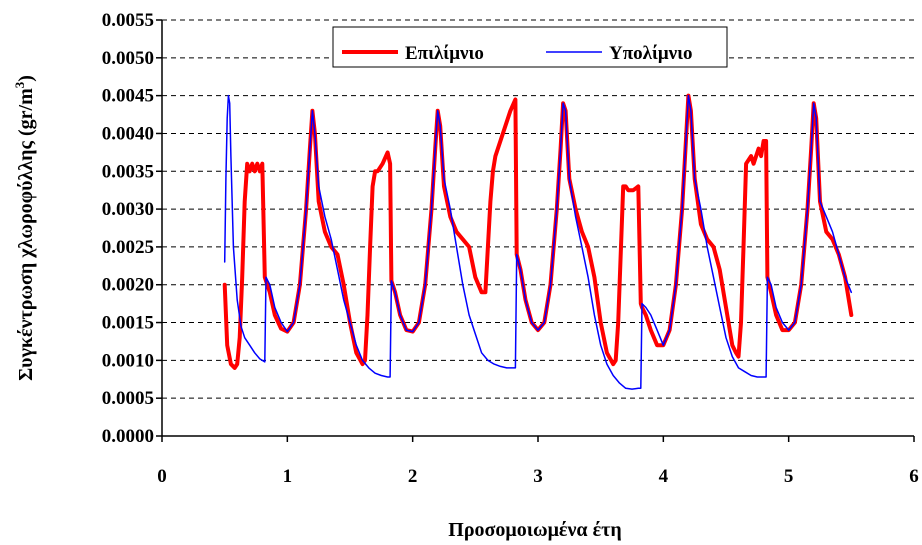 This screenshot has width=922, height=545. What do you see at coordinates (538, 476) in the screenshot?
I see `x-tick-label-3: 3` at bounding box center [538, 476].